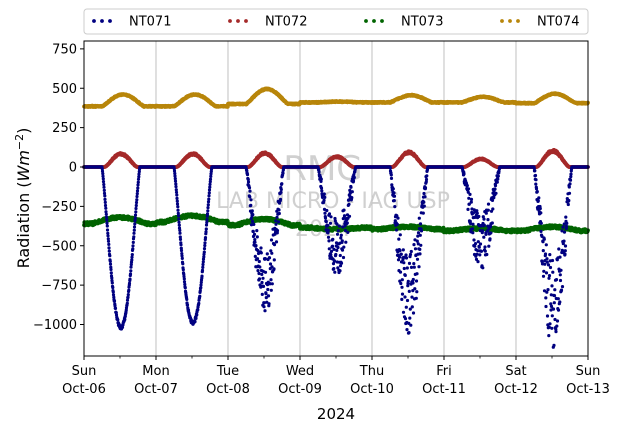 The width and height of the screenshot is (621, 433). Describe the element at coordinates (336, 223) in the screenshot. I see `series-nt073` at that location.